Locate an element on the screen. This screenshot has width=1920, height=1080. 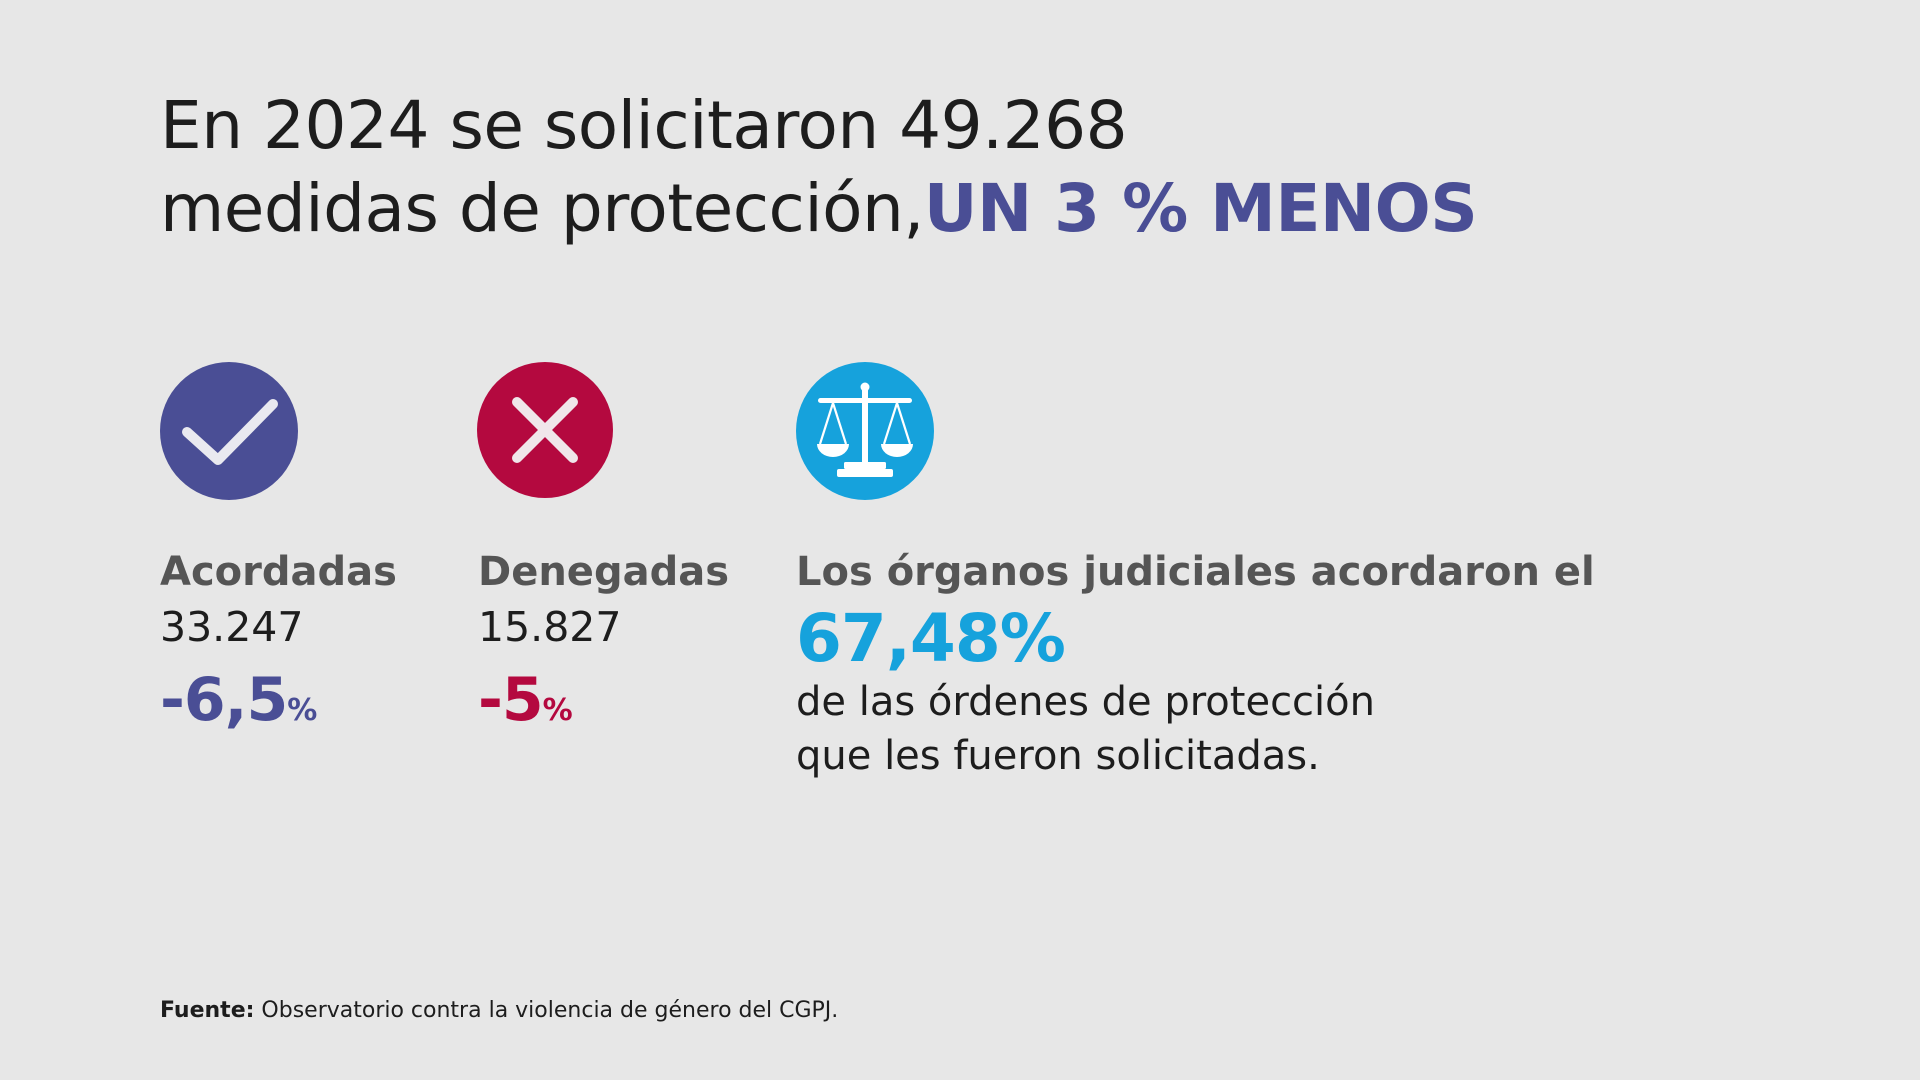
acordadas-change-value: -6,5 is located at coordinates (224, 700).